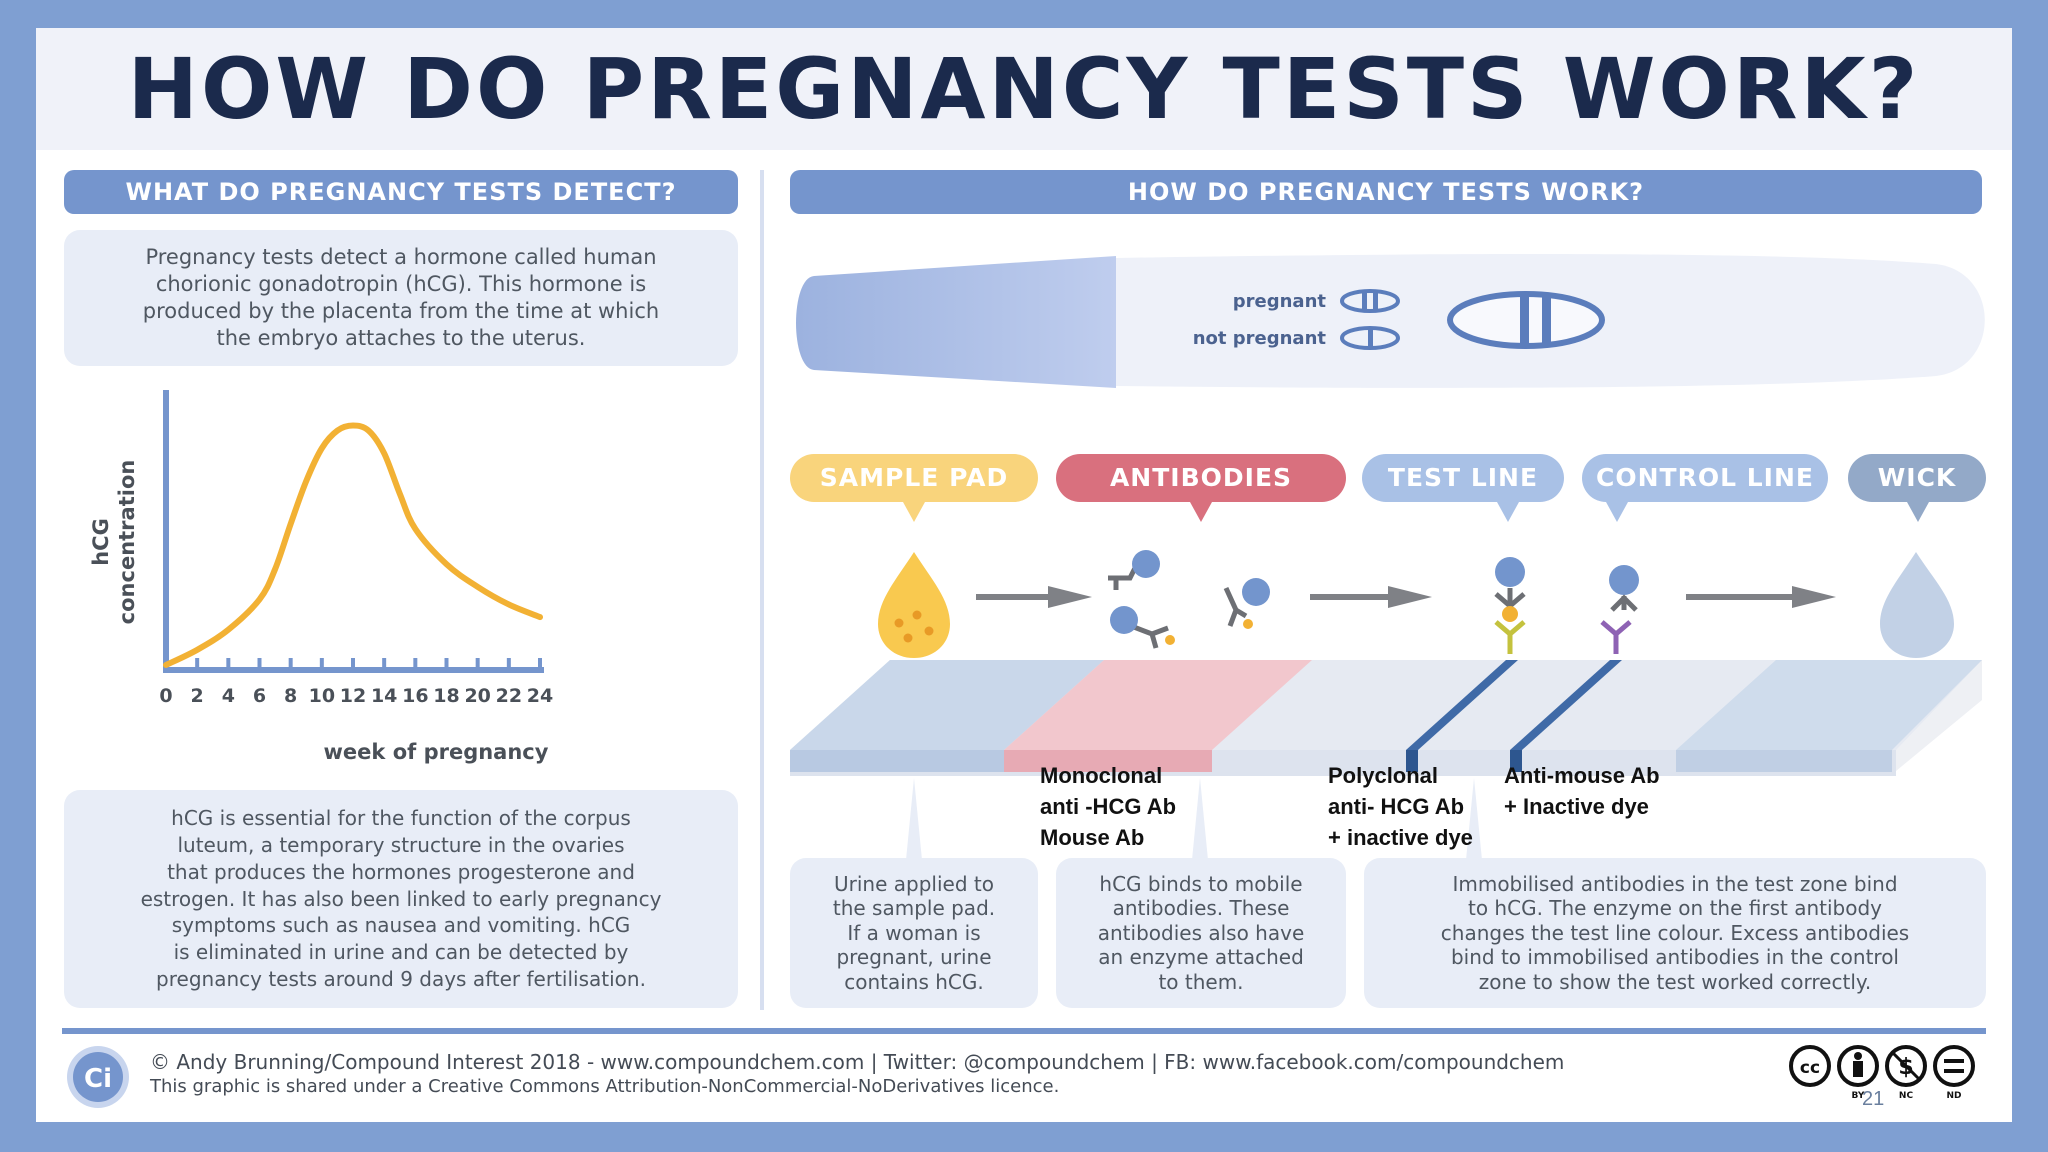  Describe the element at coordinates (1370, 301) in the screenshot. I see `pregnant-window-icon` at that location.